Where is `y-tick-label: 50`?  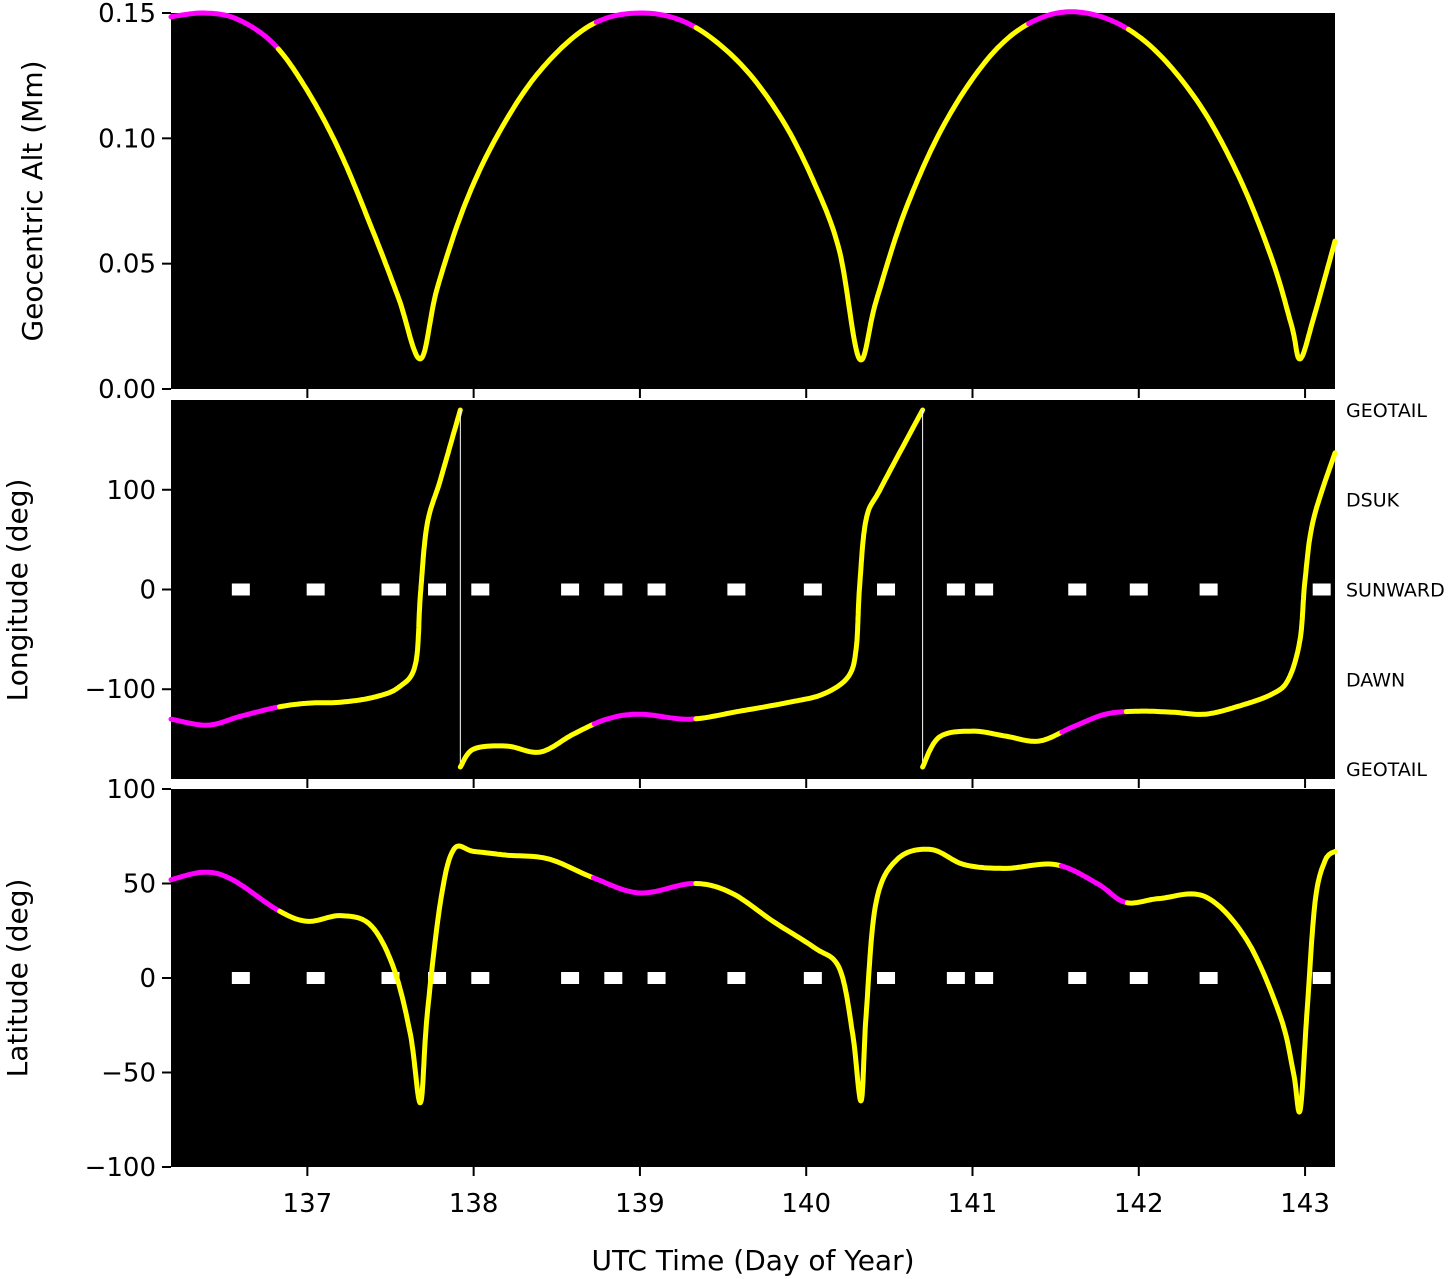 y-tick-label: 50 is located at coordinates (139, 885).